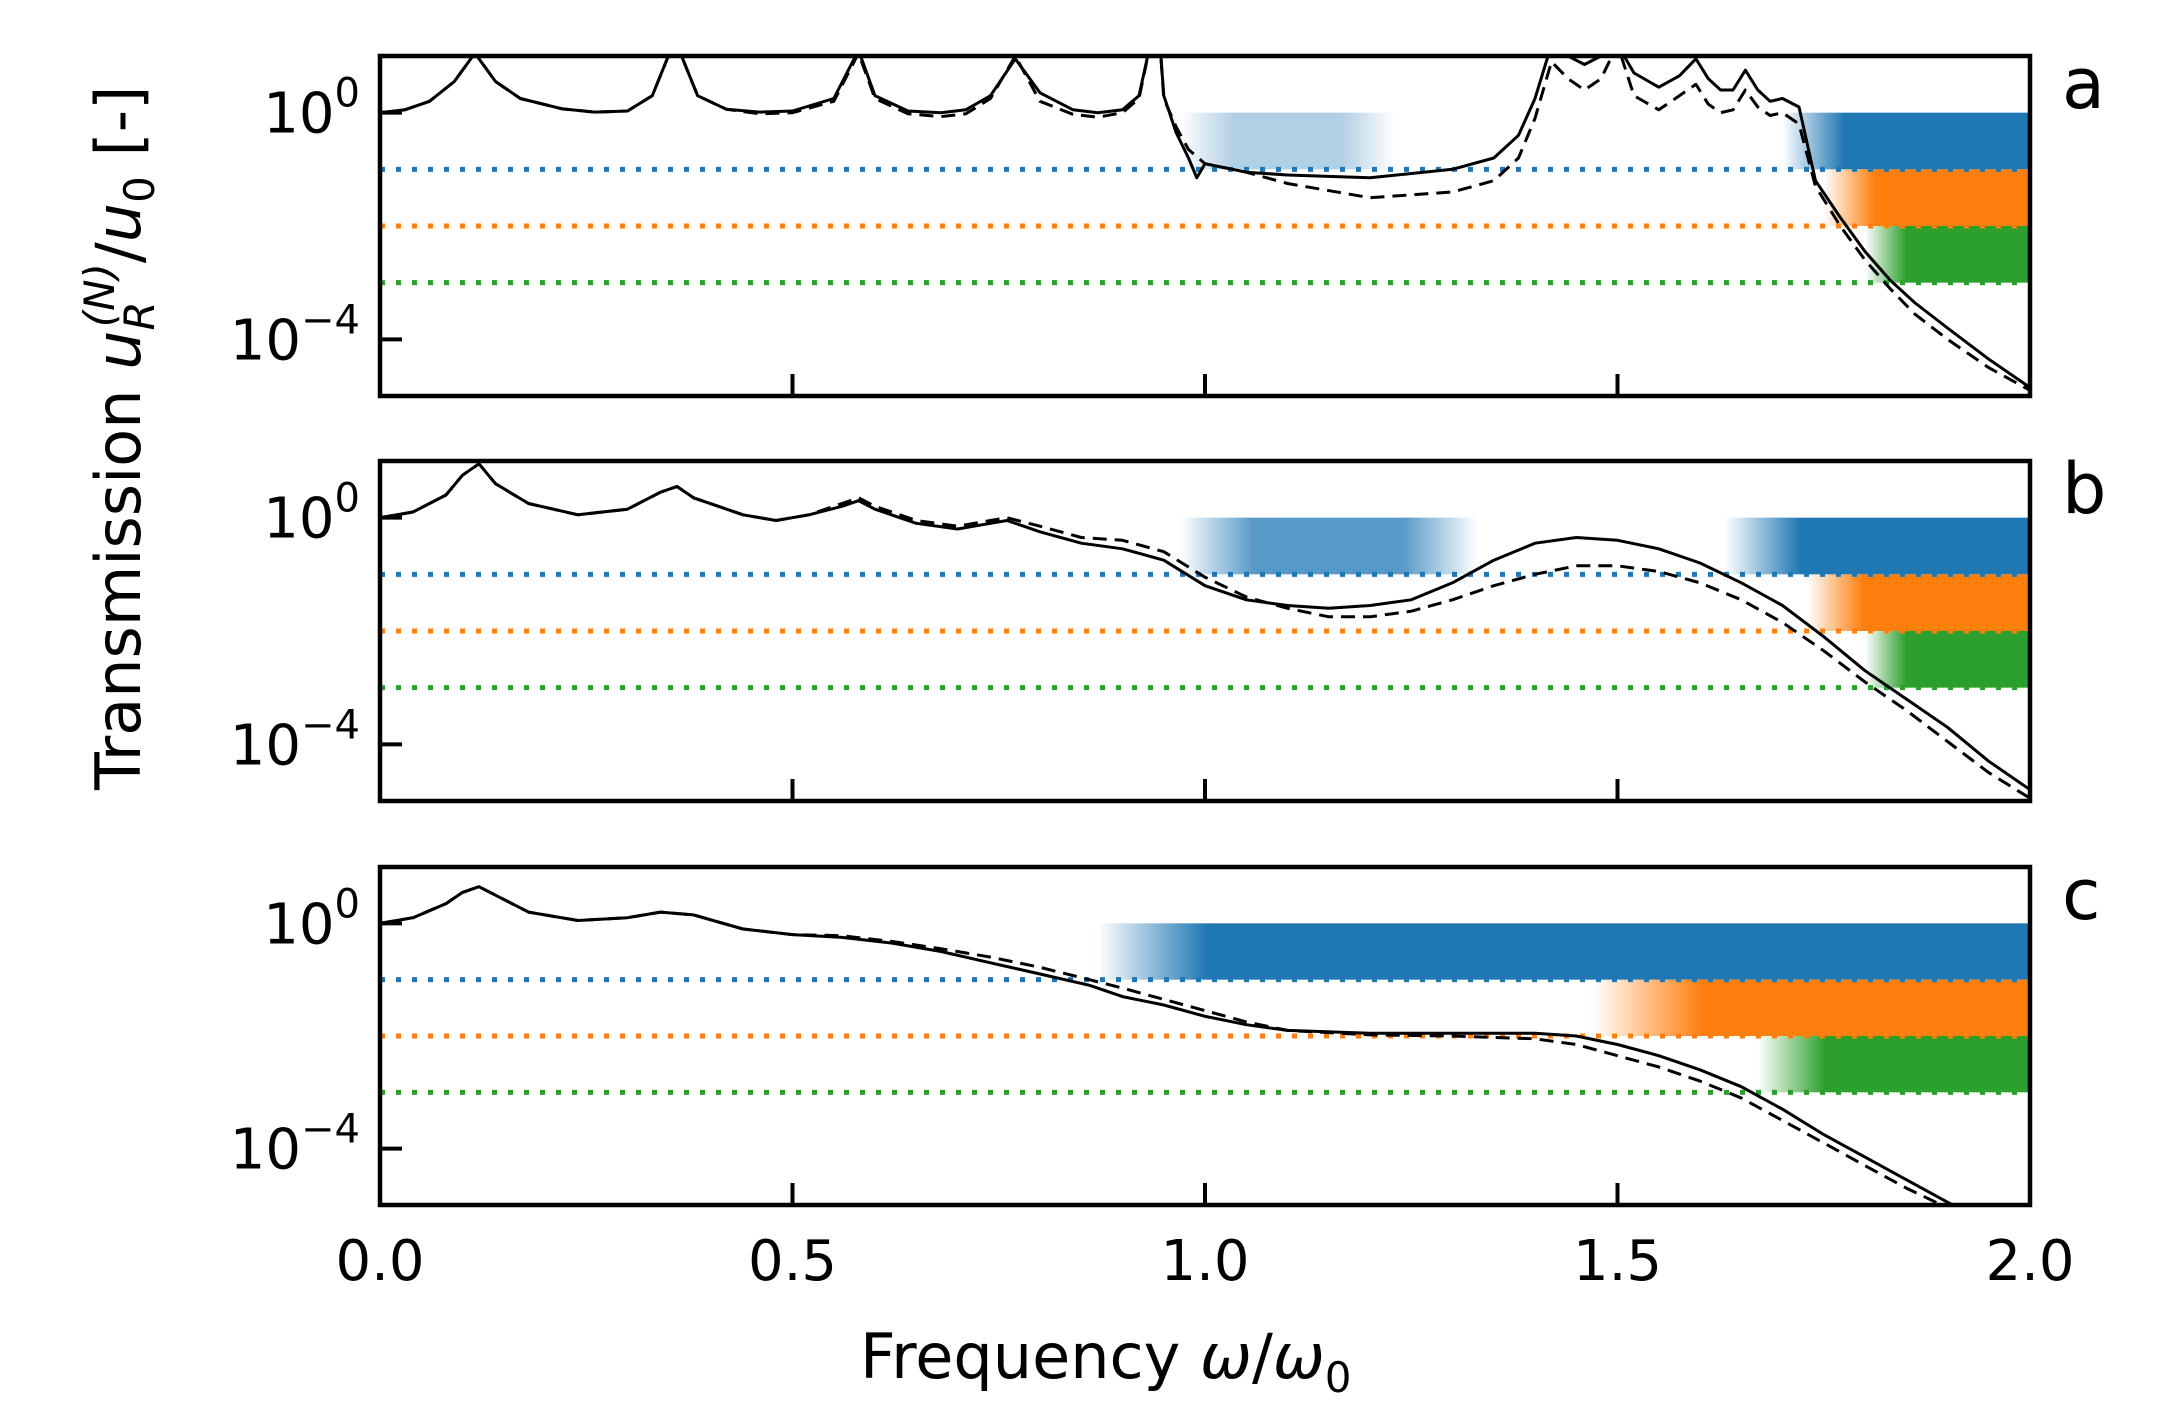 The image size is (2166, 1405). What do you see at coordinates (1030, 1356) in the screenshot?
I see `x-axis-label-prefix: Frequency` at bounding box center [1030, 1356].